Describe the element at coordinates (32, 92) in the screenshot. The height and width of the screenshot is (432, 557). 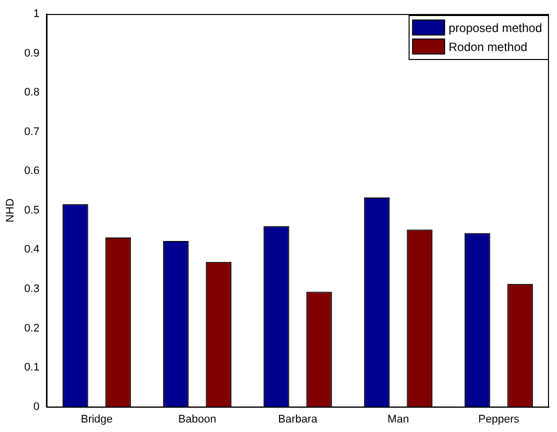
I see `y-tick-label: 0.8` at that location.